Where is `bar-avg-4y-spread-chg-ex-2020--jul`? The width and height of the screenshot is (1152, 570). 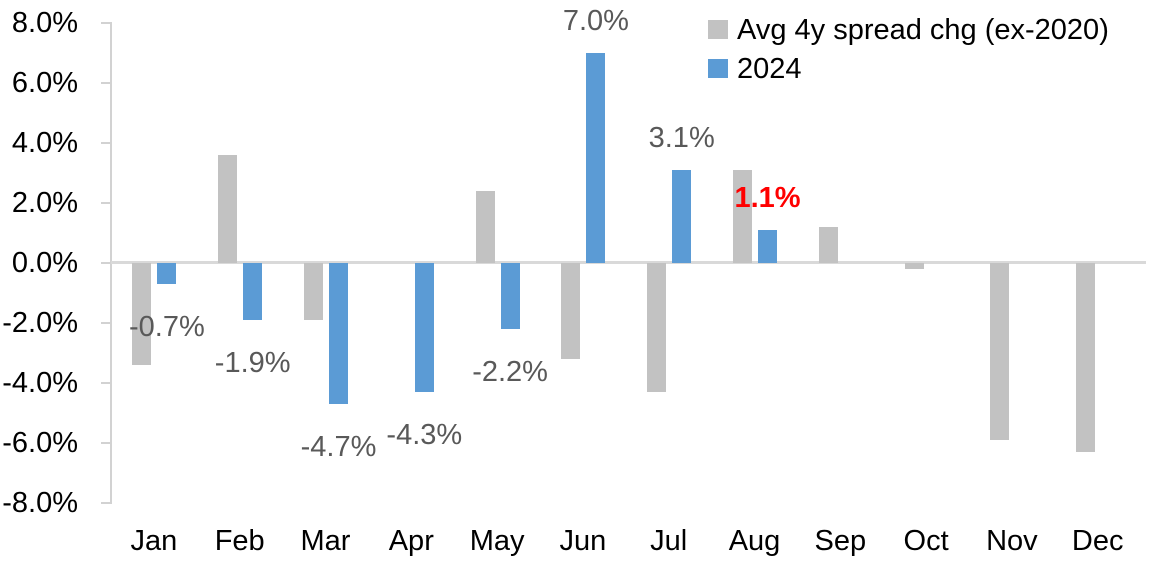
bar-avg-4y-spread-chg-ex-2020--jul is located at coordinates (657, 327).